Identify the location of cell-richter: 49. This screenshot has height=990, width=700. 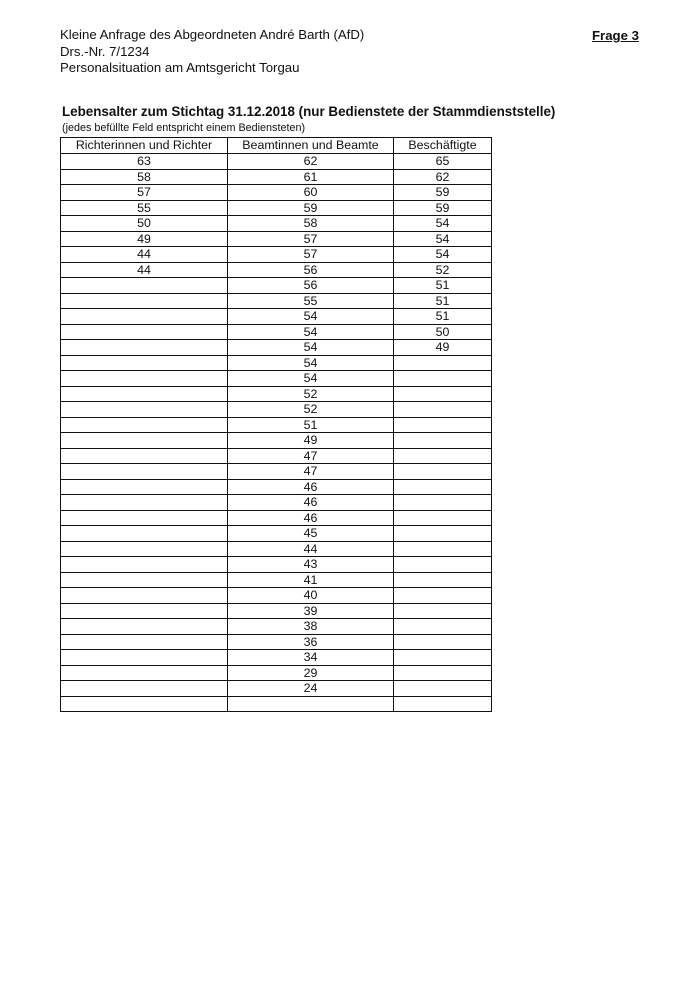
(144, 238).